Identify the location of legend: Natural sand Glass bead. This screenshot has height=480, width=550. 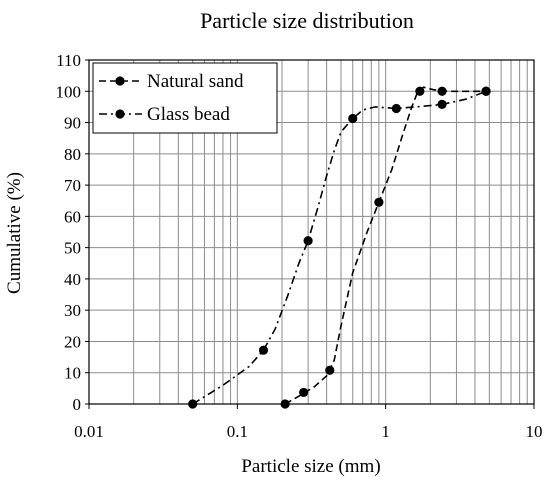
(185, 98).